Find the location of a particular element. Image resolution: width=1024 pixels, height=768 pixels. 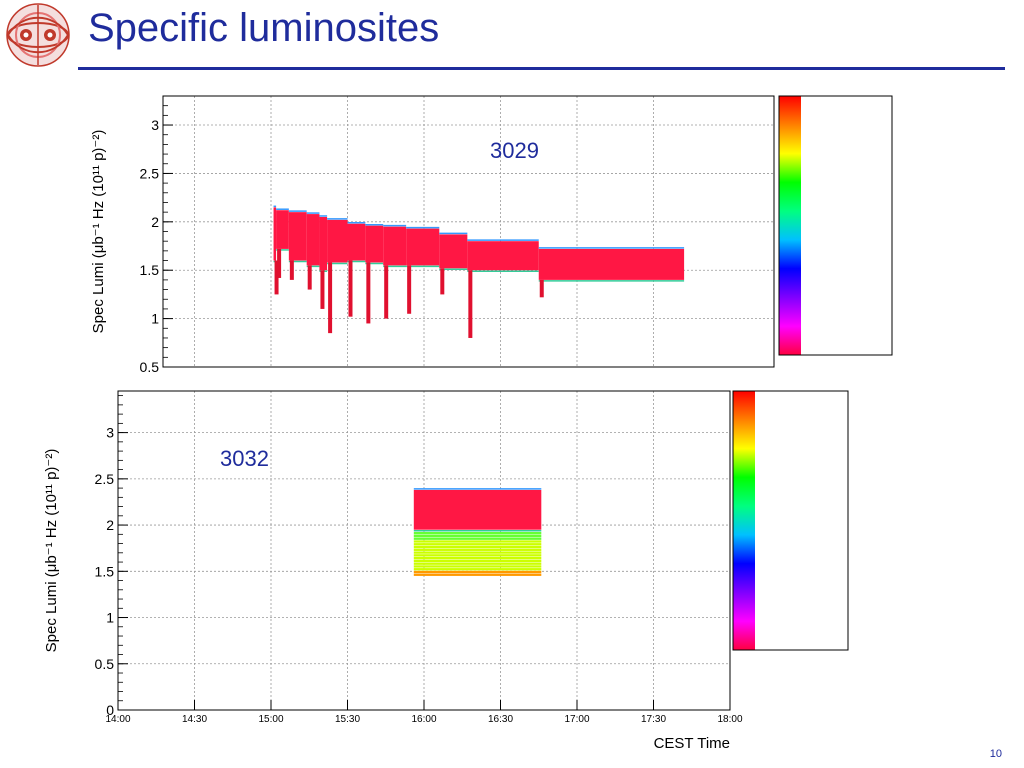

x-tick-label: 16:00 is located at coordinates (423, 719).